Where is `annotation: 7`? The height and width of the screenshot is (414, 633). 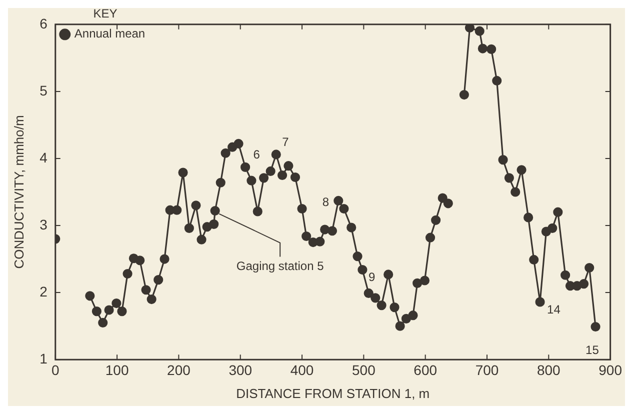
annotation: 7 is located at coordinates (286, 141).